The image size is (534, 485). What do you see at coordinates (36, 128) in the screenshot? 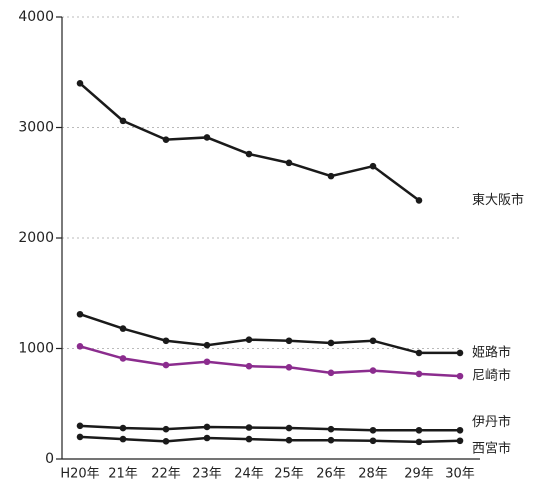
I see `y-tick-label: 3000` at bounding box center [36, 128].